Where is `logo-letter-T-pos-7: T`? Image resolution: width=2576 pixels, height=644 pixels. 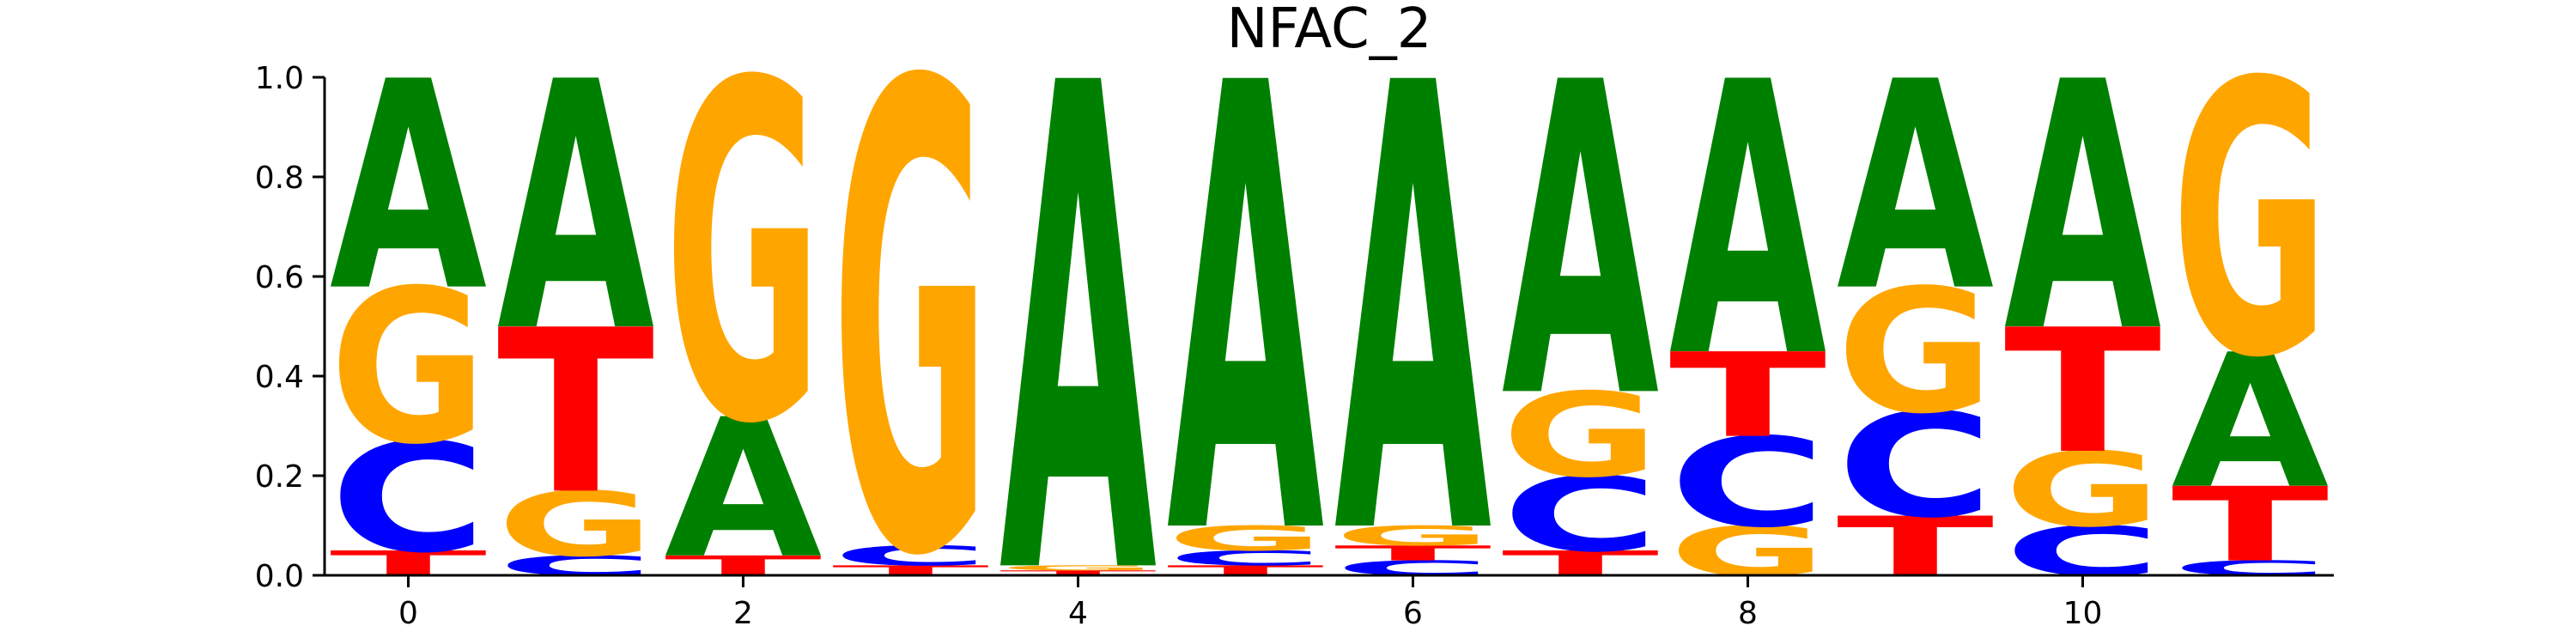
logo-letter-T-pos-7: T is located at coordinates (1580, 563).